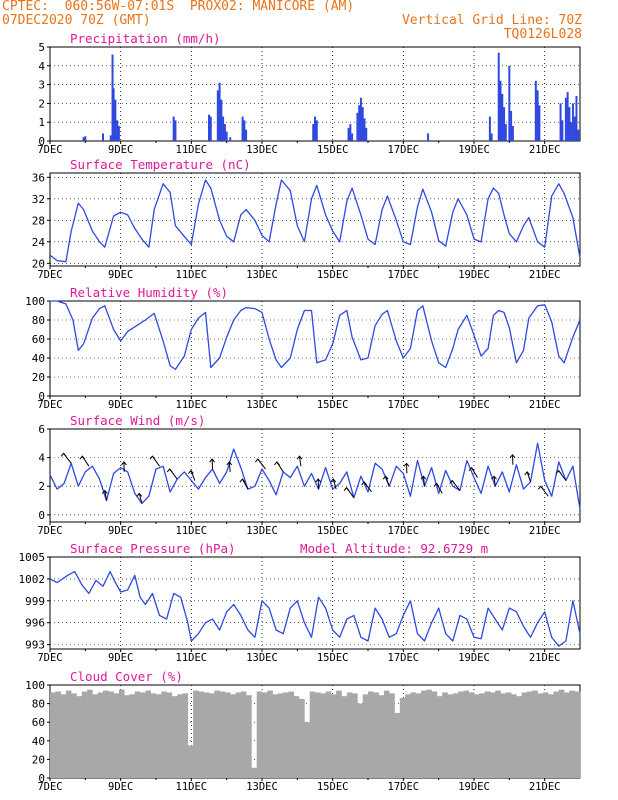  I want to click on cloud-cover-xtick-label: 9DEC, so click(120, 787).